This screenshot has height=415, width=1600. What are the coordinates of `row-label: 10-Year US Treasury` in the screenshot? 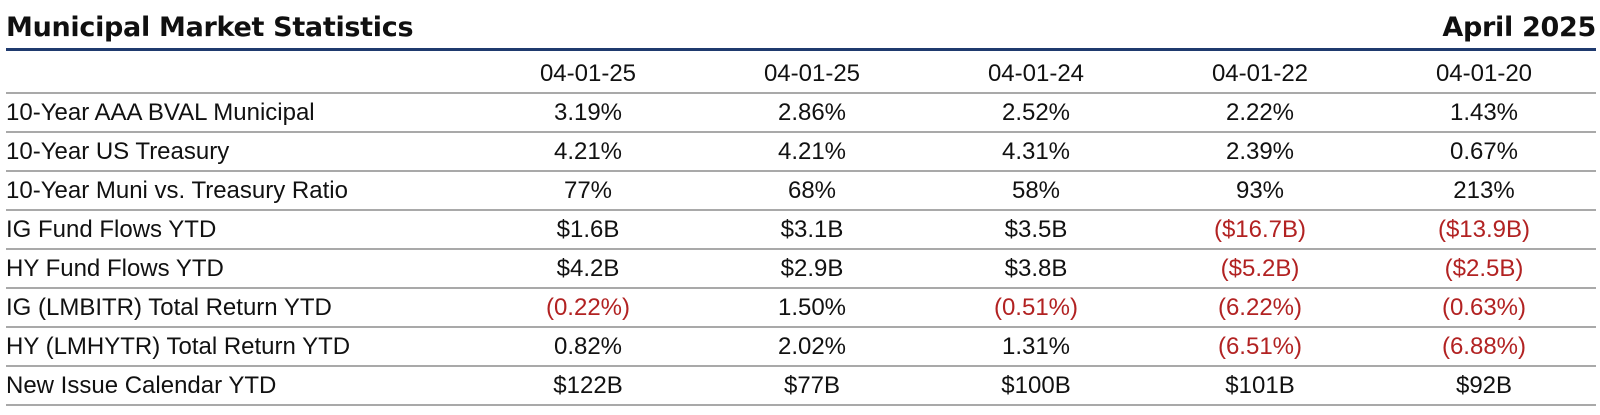 It's located at (241, 152).